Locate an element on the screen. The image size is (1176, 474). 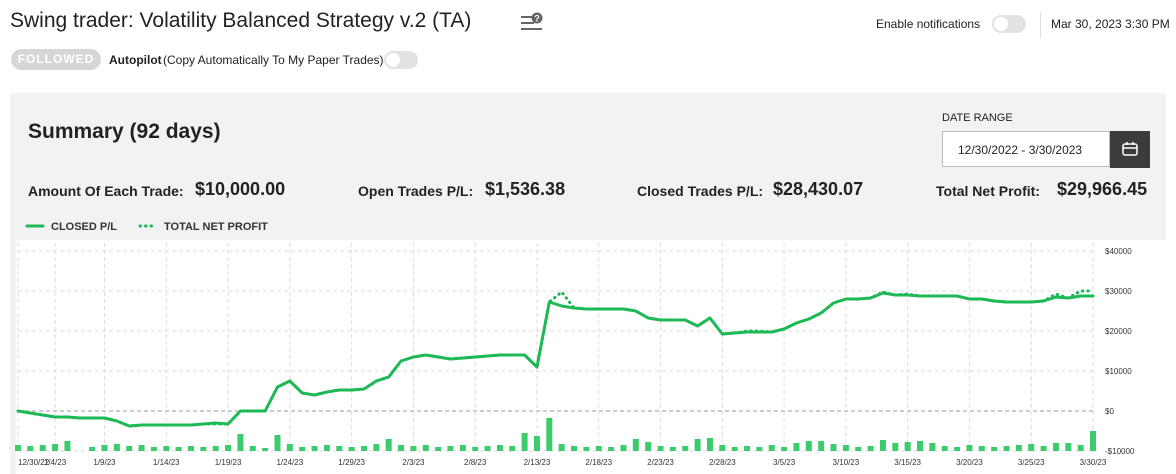
x-tick-label: 3/30/23 is located at coordinates (1093, 462).